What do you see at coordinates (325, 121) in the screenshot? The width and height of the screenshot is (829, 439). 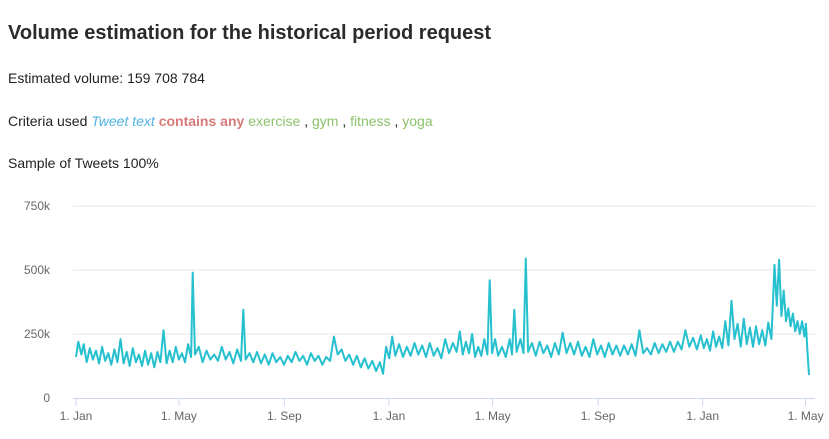 I see `criteria-keyword: gym` at bounding box center [325, 121].